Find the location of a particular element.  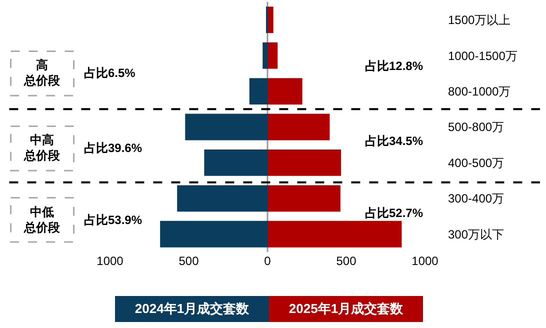

y-tick-label: 300-400万 is located at coordinates (476, 199).